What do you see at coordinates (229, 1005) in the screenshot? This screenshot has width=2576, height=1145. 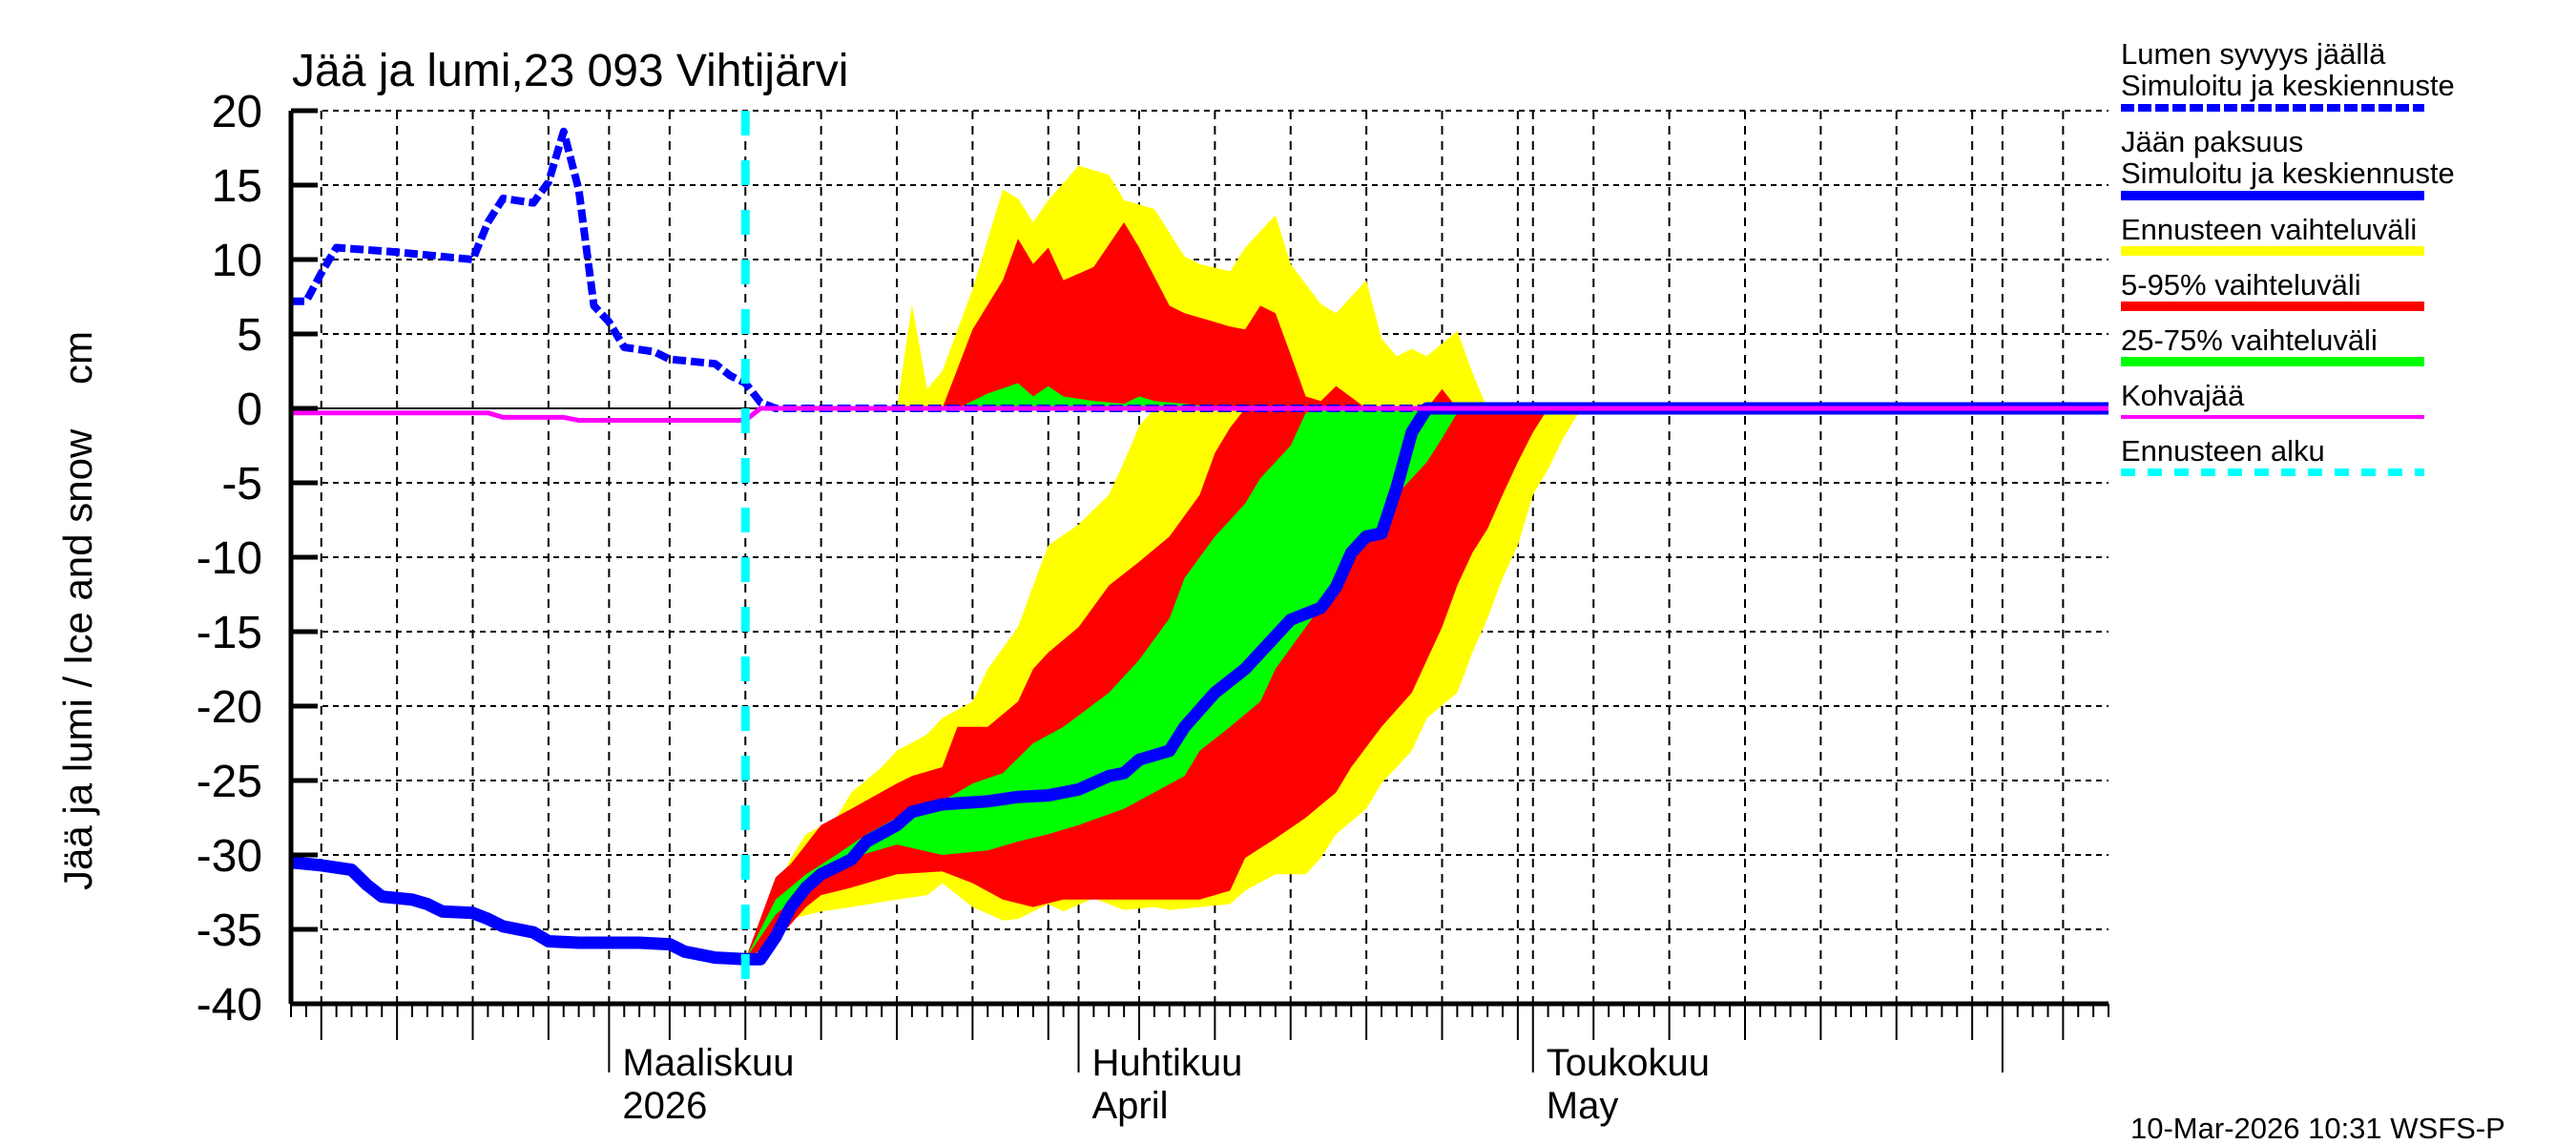 I see `y-tick-label: -40` at bounding box center [229, 1005].